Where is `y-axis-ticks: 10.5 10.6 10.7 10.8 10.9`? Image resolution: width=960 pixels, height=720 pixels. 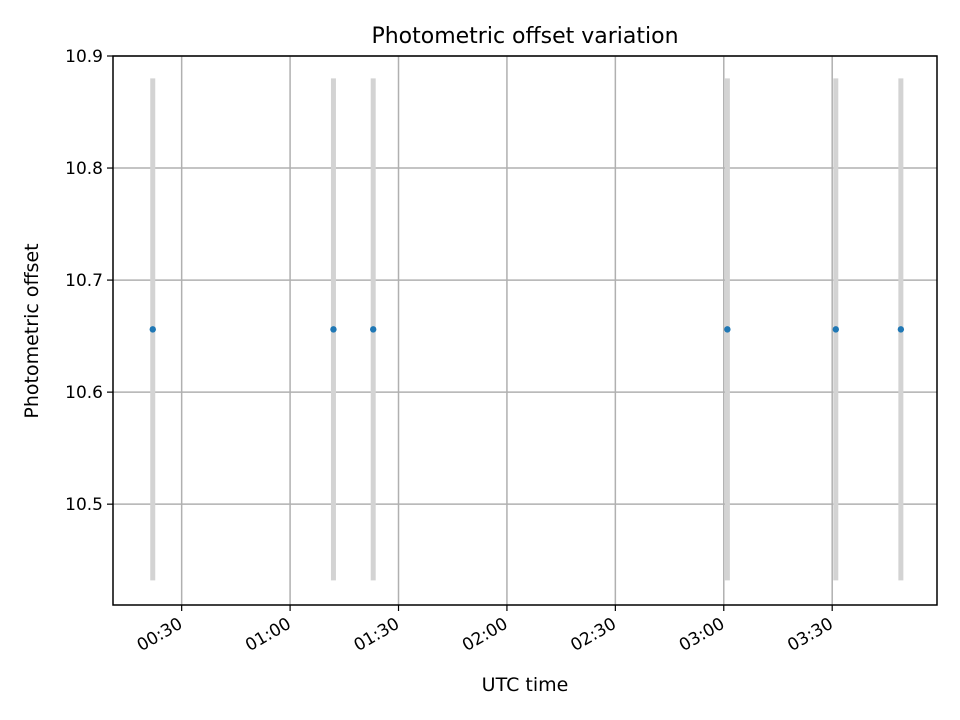
y-axis-ticks: 10.5 10.6 10.7 10.8 10.9 is located at coordinates (89, 281).